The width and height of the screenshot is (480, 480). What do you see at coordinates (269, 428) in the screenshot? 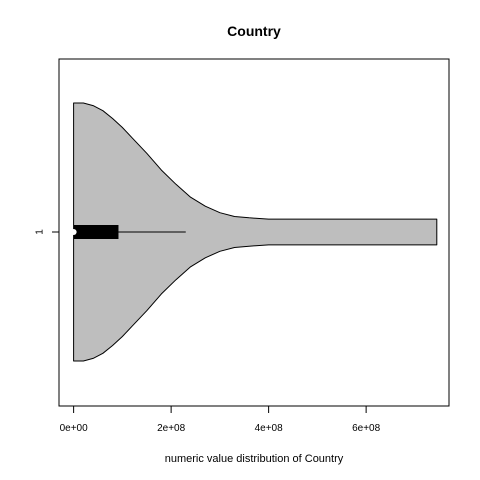
I see `x-tick-label: 4e+08` at bounding box center [269, 428].